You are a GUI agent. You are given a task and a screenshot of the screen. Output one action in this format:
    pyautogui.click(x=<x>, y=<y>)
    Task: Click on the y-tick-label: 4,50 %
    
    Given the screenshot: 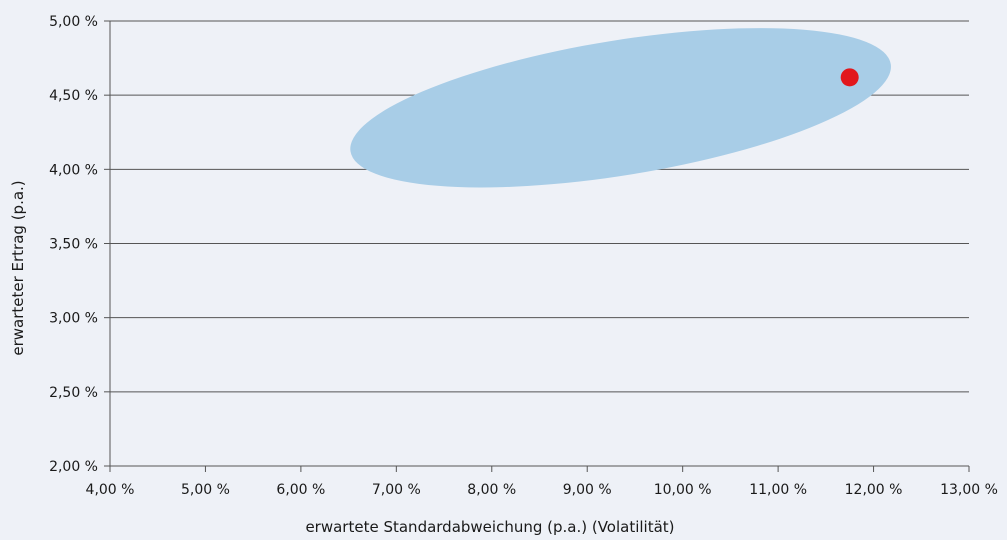 What is the action you would take?
    pyautogui.click(x=73, y=96)
    